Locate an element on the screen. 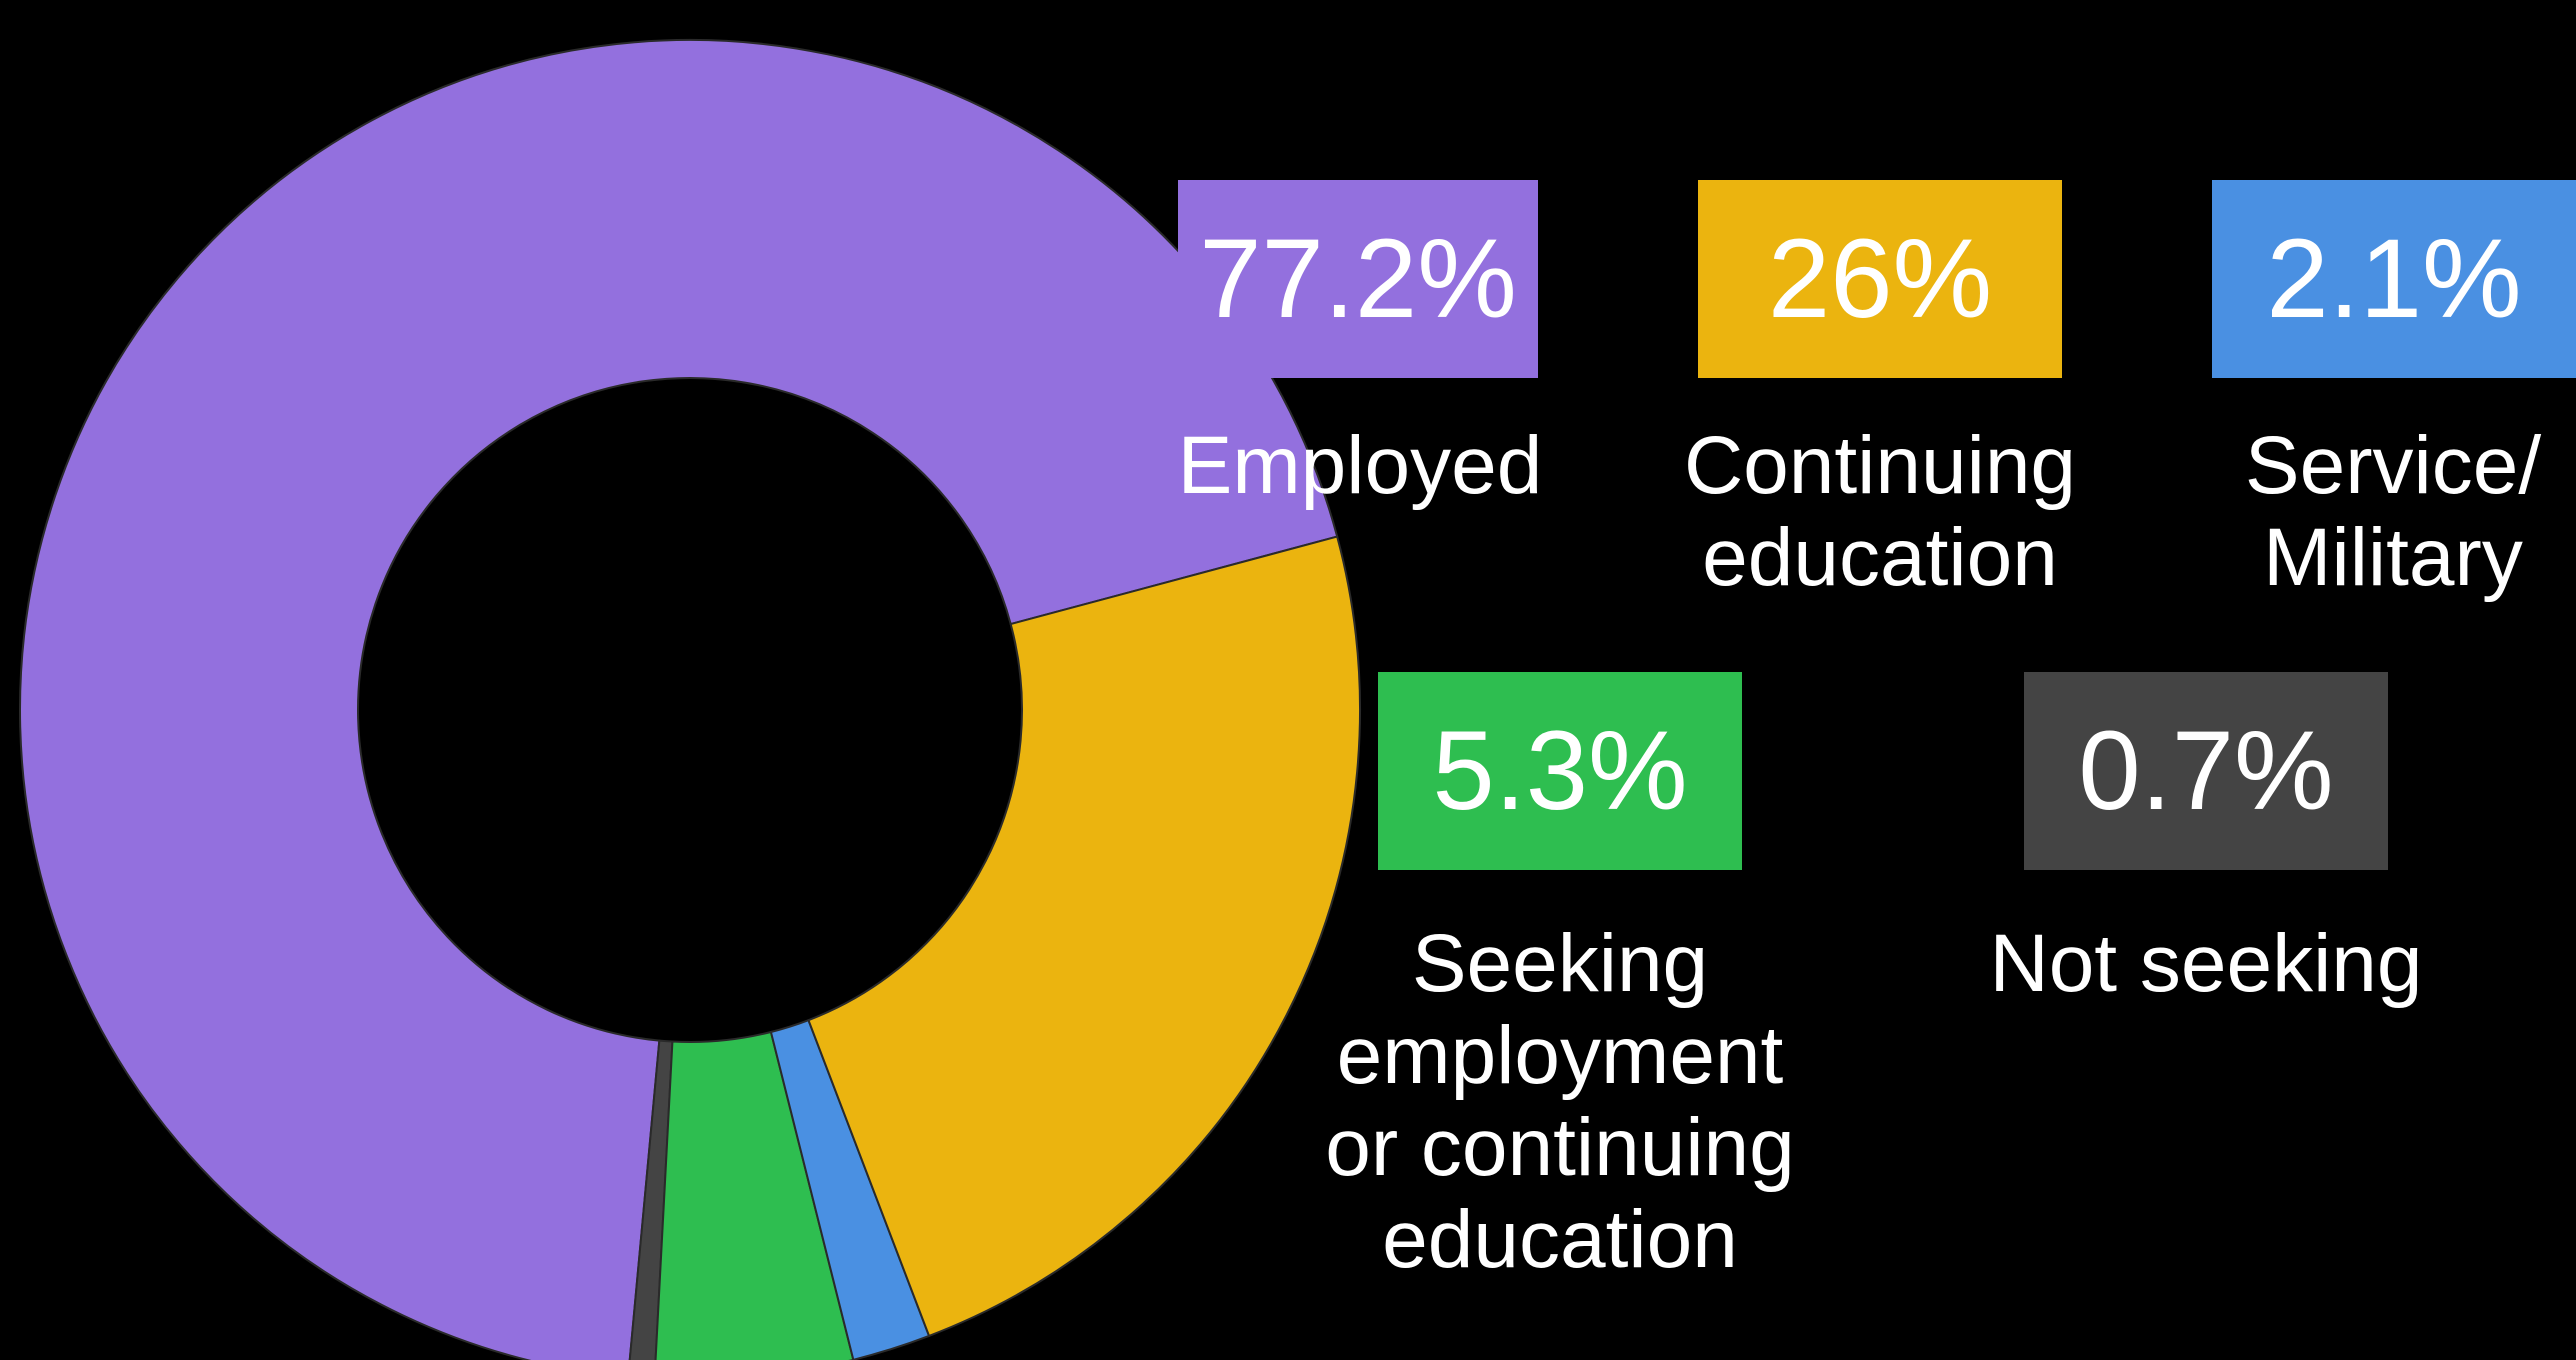 Image resolution: width=2576 pixels, height=1360 pixels. not-seeking-value: 0.7% is located at coordinates (2206, 770).